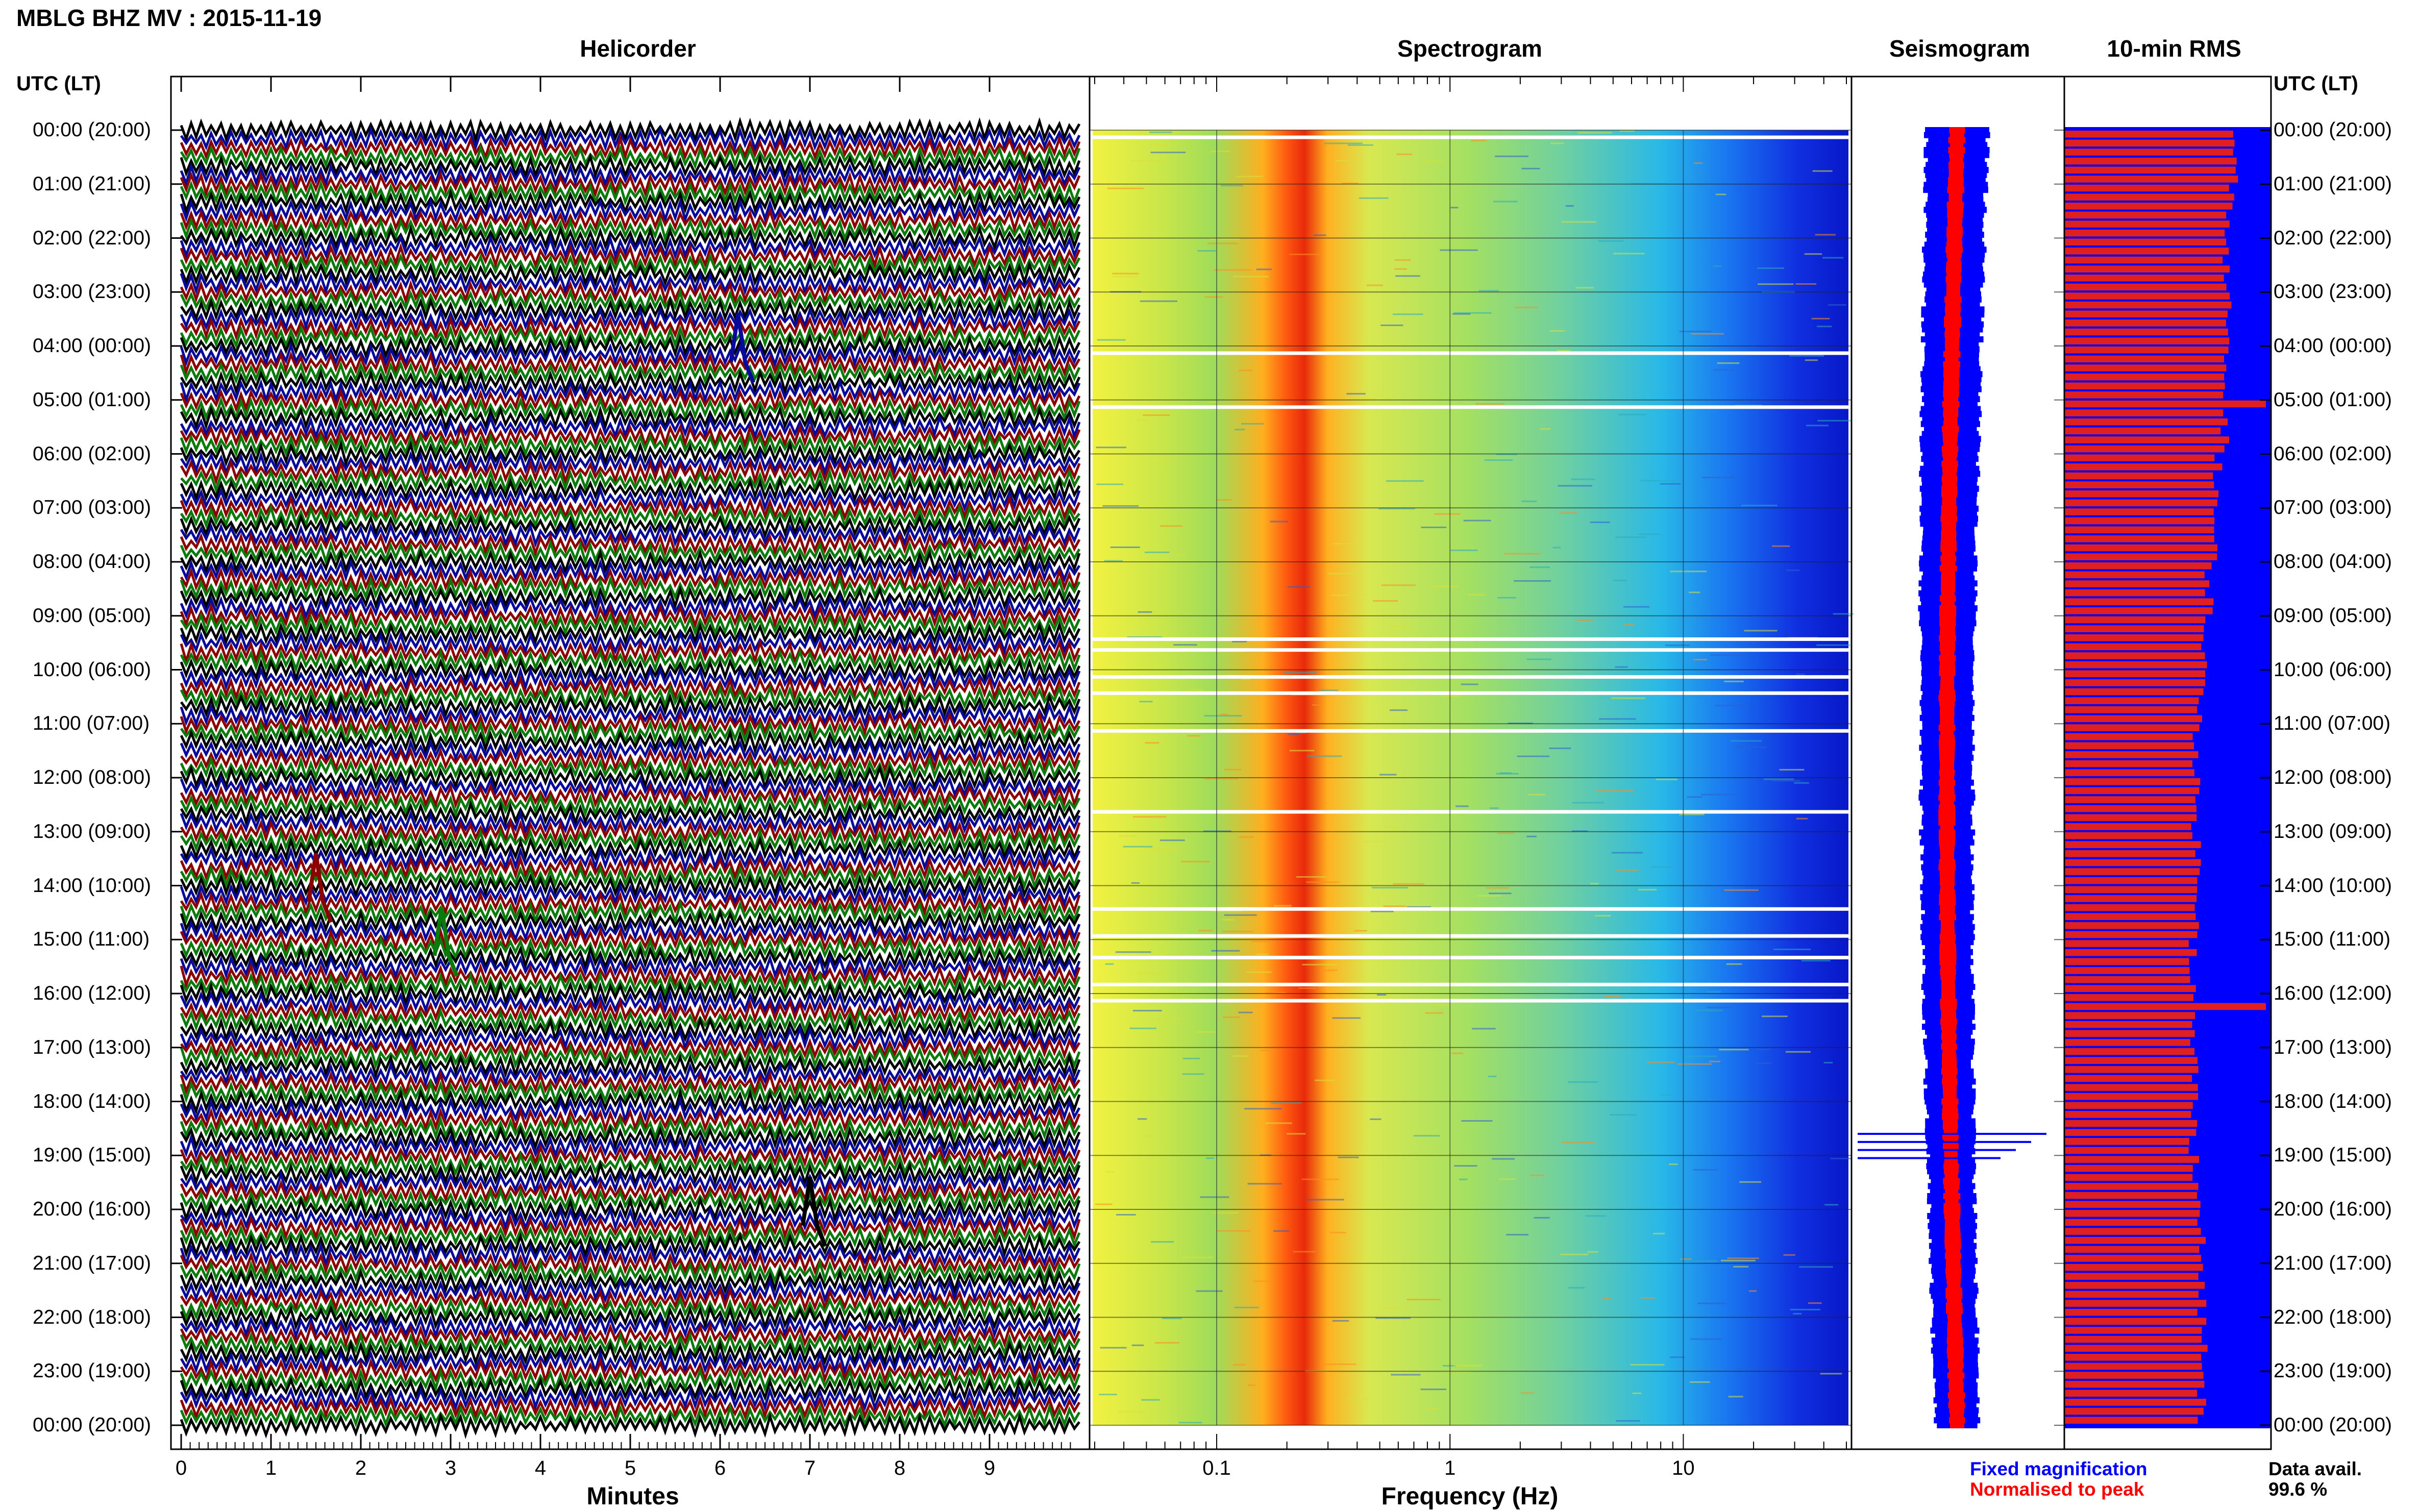 Image resolution: width=2419 pixels, height=1512 pixels. I want to click on hour-label-right: 15:00 (11:00), so click(2332, 939).